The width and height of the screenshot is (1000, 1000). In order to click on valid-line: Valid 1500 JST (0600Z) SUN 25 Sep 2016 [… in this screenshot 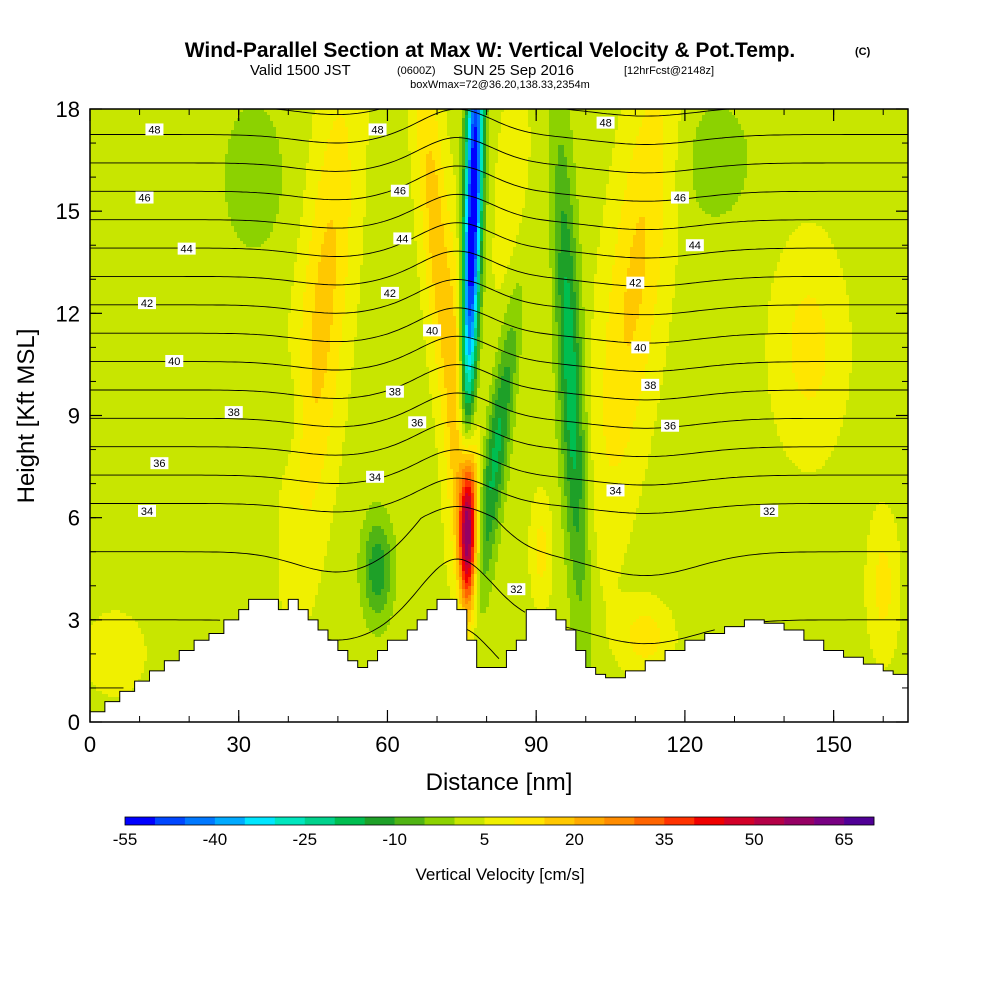, I will do `click(482, 70)`.